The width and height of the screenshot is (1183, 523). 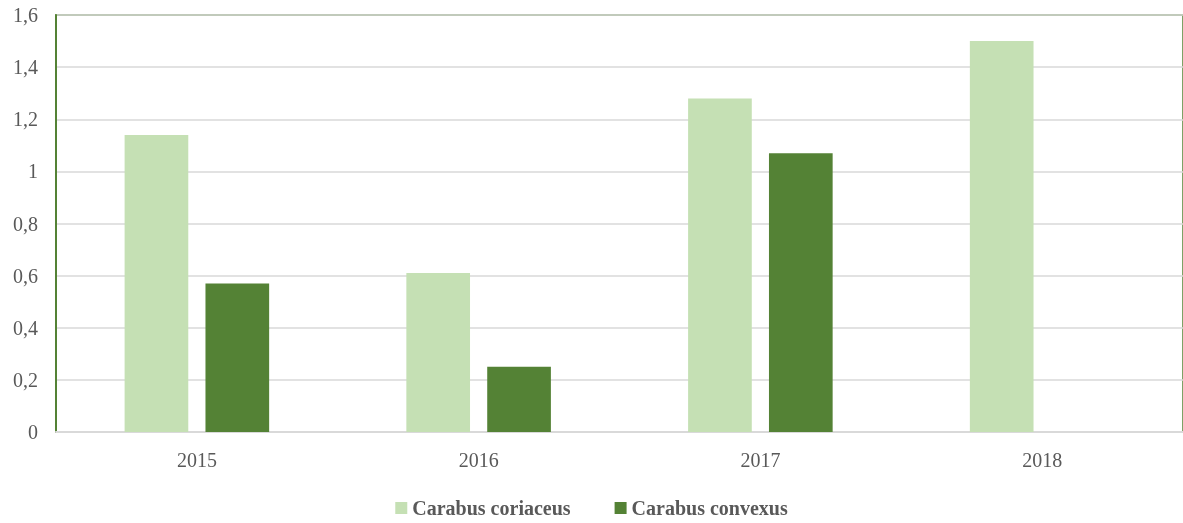 I want to click on x-tick-label: 2018, so click(x=1042, y=460).